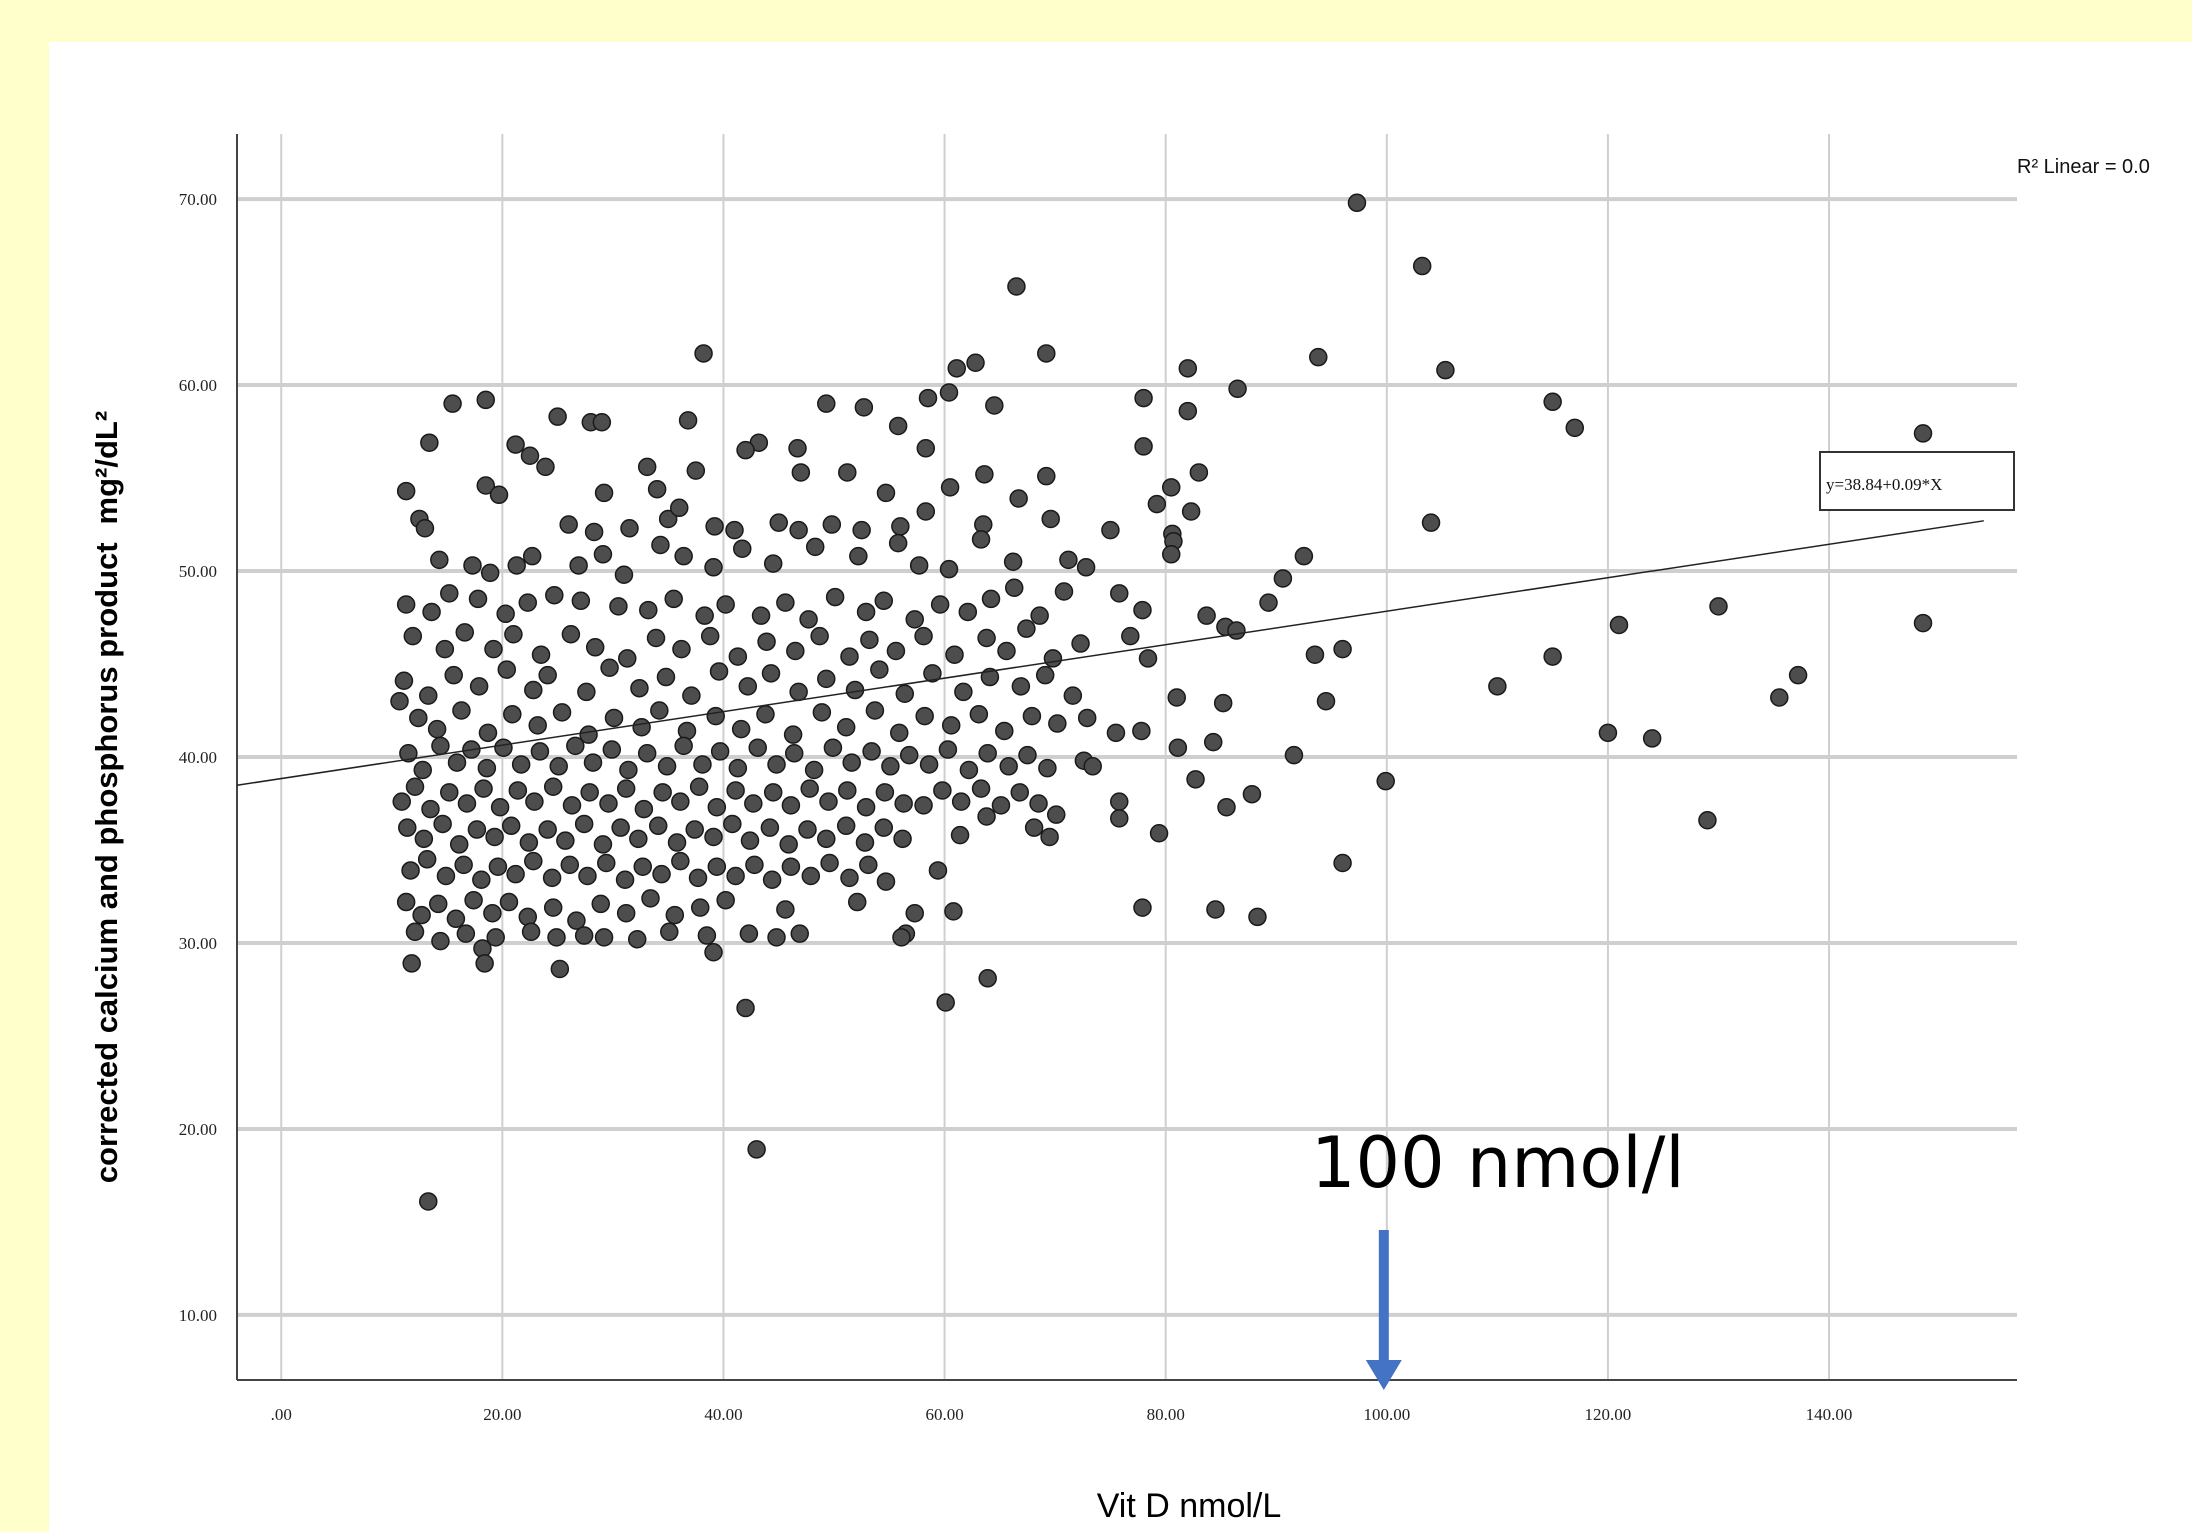 The width and height of the screenshot is (2192, 1532). Describe the element at coordinates (2083, 167) in the screenshot. I see `r2-label: R² Linear = 0.0` at that location.